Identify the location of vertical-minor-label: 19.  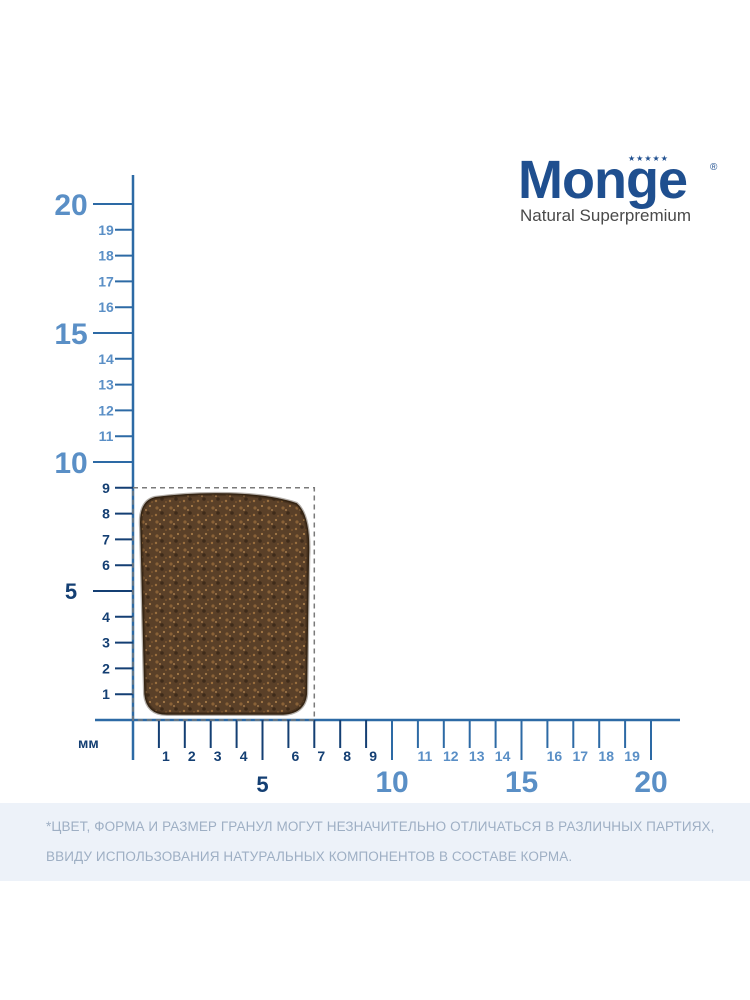
(106, 230).